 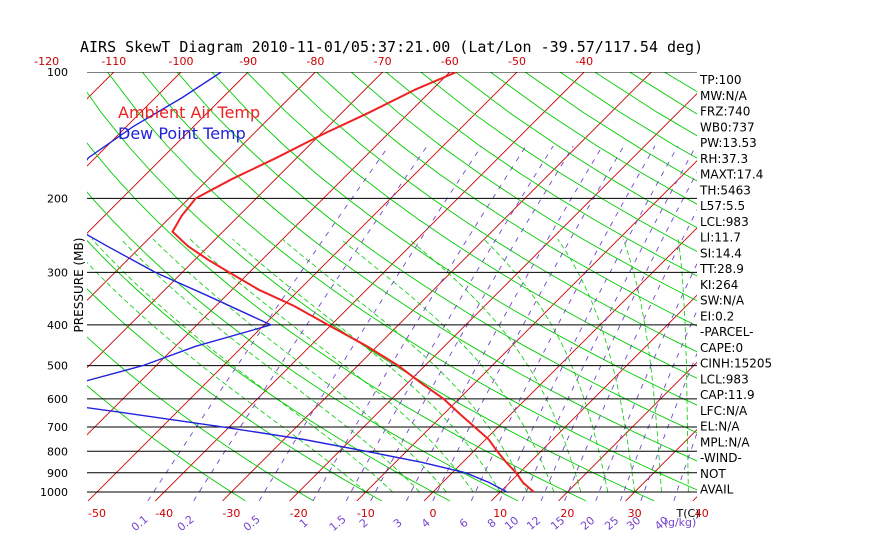 I want to click on pressure-tick-label: 800, so click(x=57, y=451).